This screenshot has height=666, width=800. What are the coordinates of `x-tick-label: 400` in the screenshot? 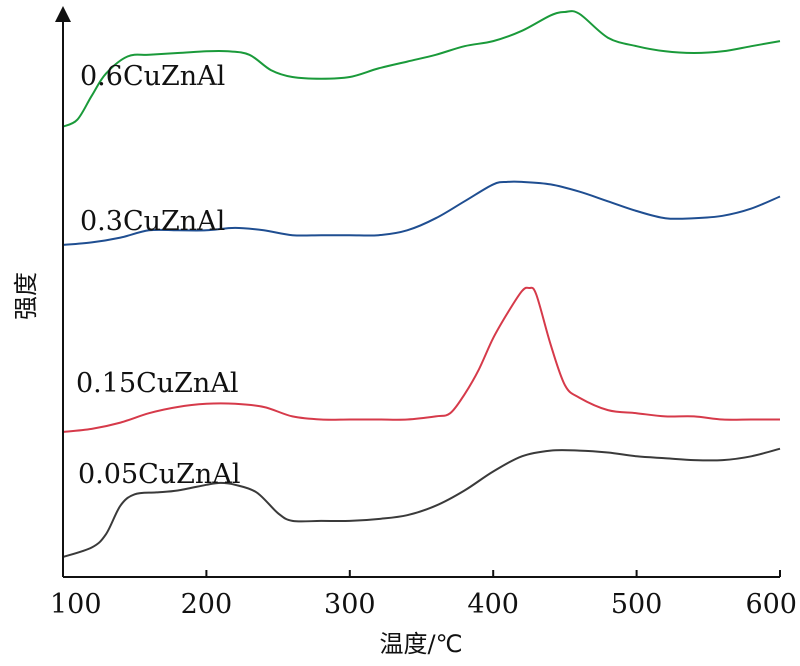 It's located at (493, 604).